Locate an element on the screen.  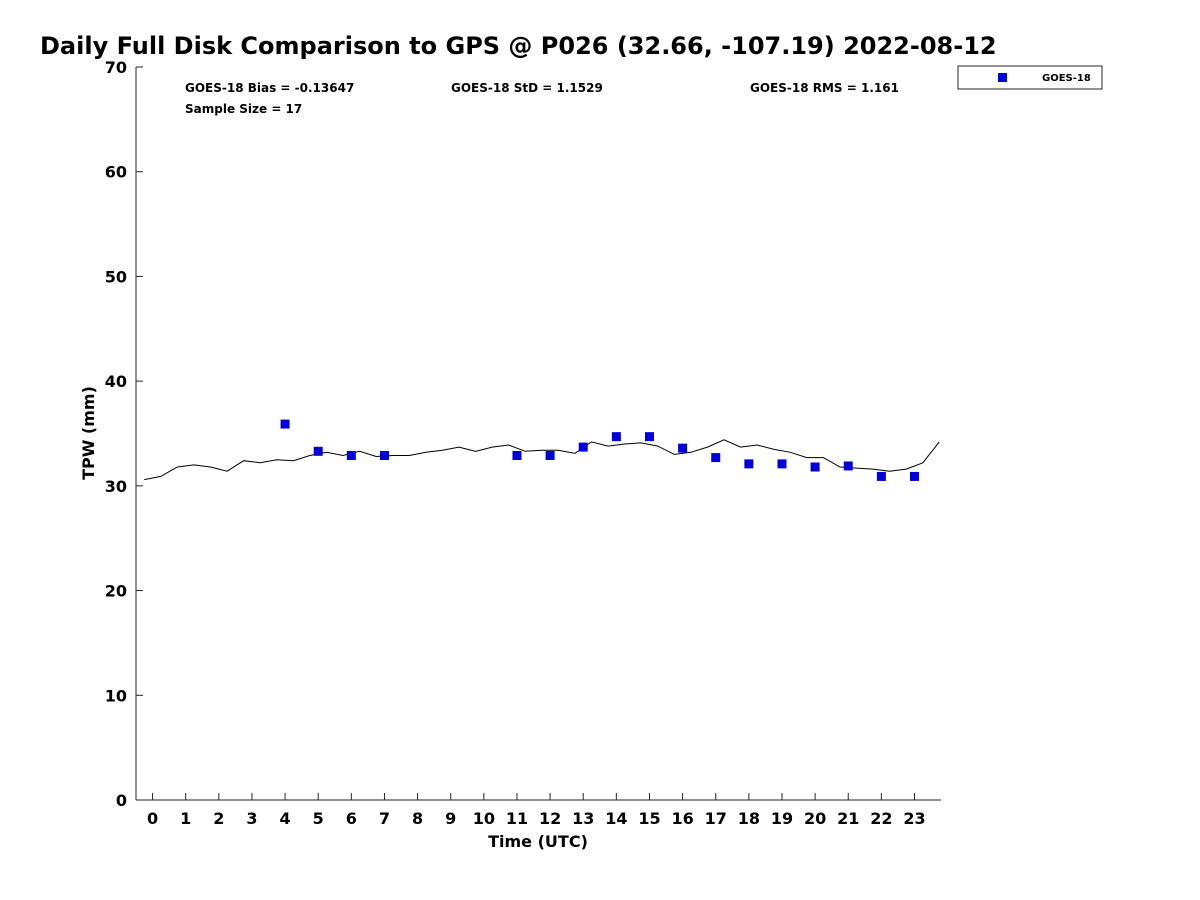
x-tick-label: 9 is located at coordinates (450, 818).